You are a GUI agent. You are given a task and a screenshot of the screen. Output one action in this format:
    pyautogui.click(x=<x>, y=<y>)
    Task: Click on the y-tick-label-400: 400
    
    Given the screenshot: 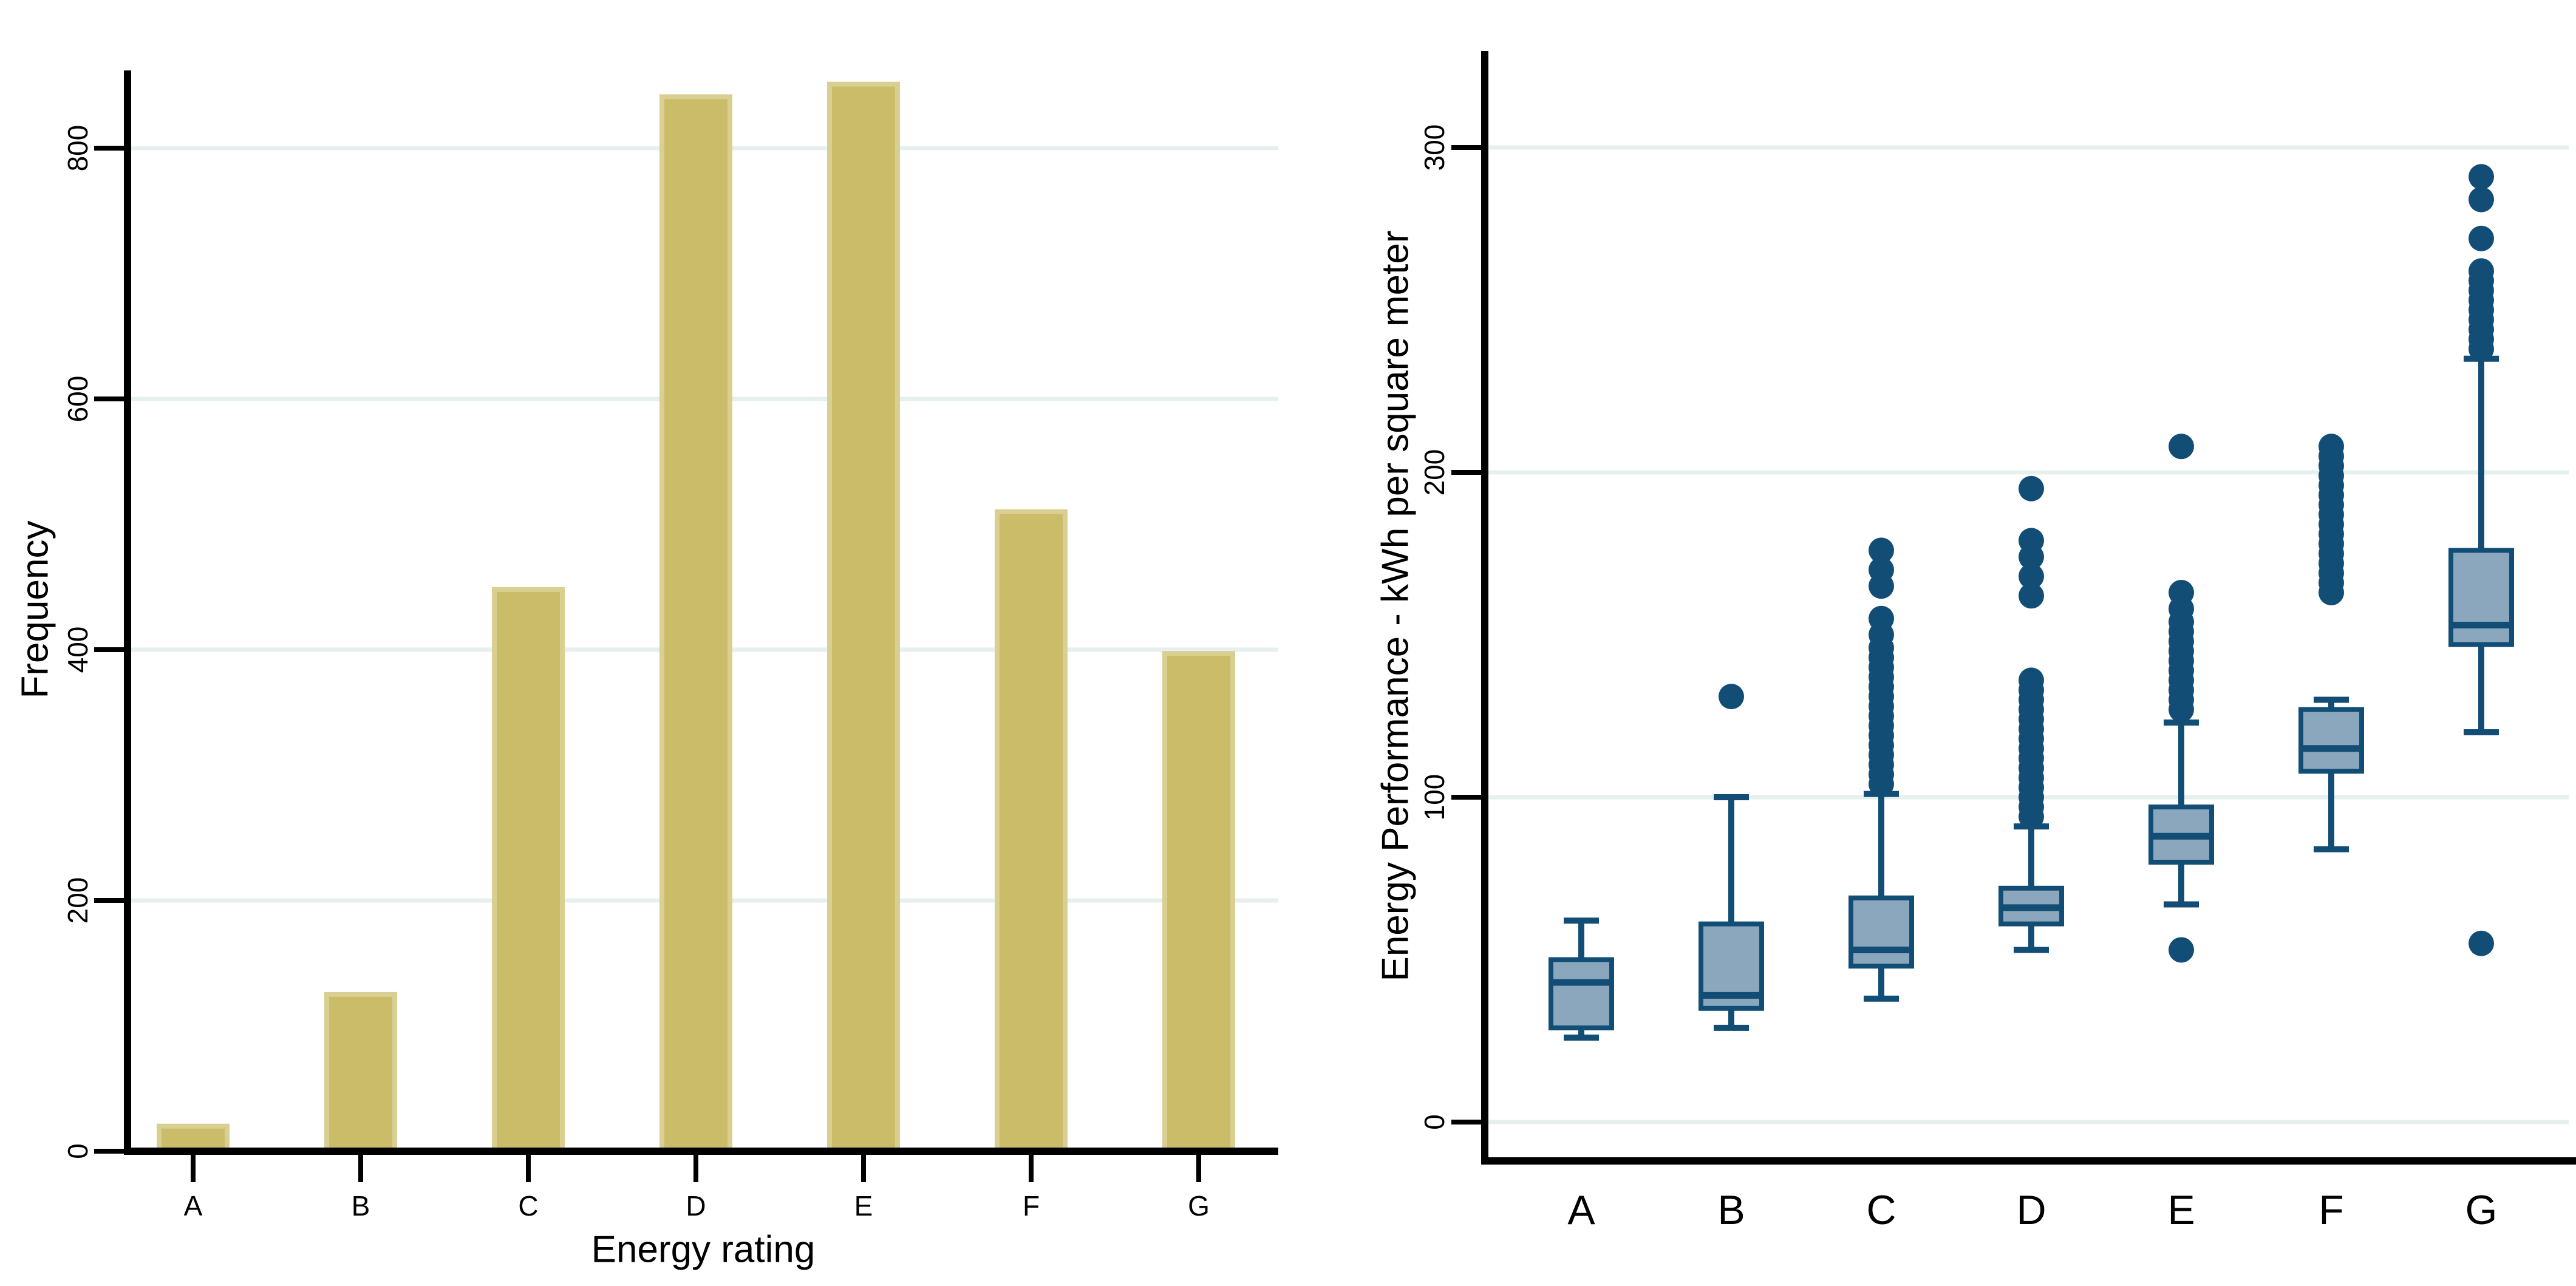 What is the action you would take?
    pyautogui.click(x=78, y=650)
    